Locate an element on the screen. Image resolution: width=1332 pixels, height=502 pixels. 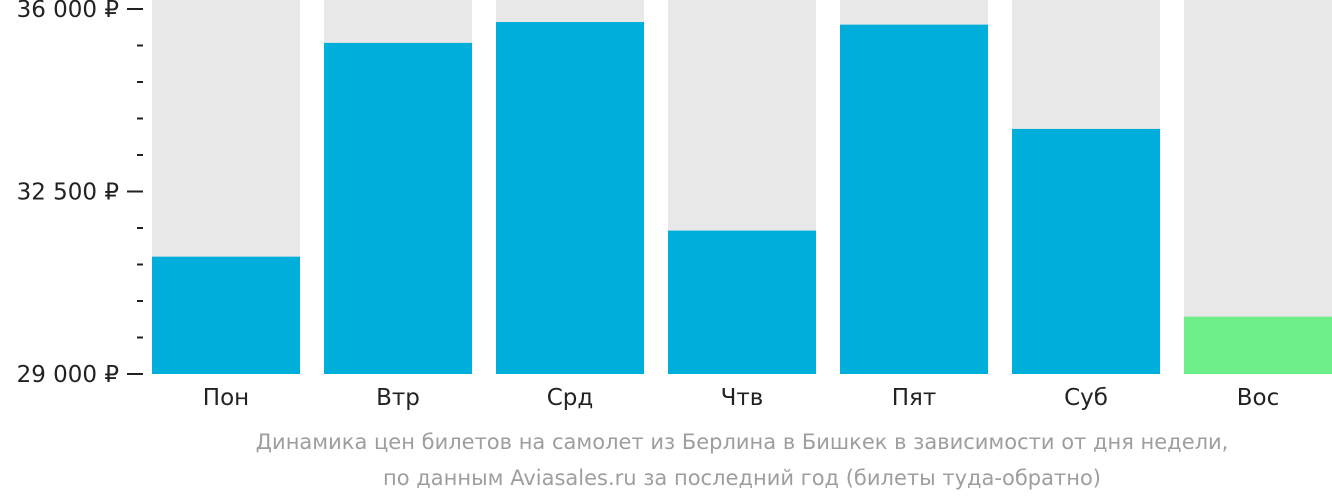
y-axis: 29 000 ₽ 32 500 ₽ 36 000 ₽ is located at coordinates (80, 194).